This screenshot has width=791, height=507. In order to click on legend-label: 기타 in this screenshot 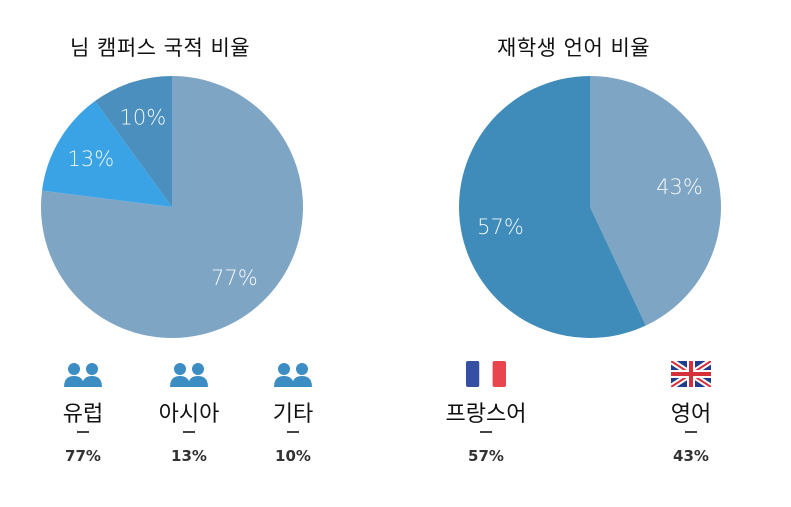, I will do `click(293, 414)`.